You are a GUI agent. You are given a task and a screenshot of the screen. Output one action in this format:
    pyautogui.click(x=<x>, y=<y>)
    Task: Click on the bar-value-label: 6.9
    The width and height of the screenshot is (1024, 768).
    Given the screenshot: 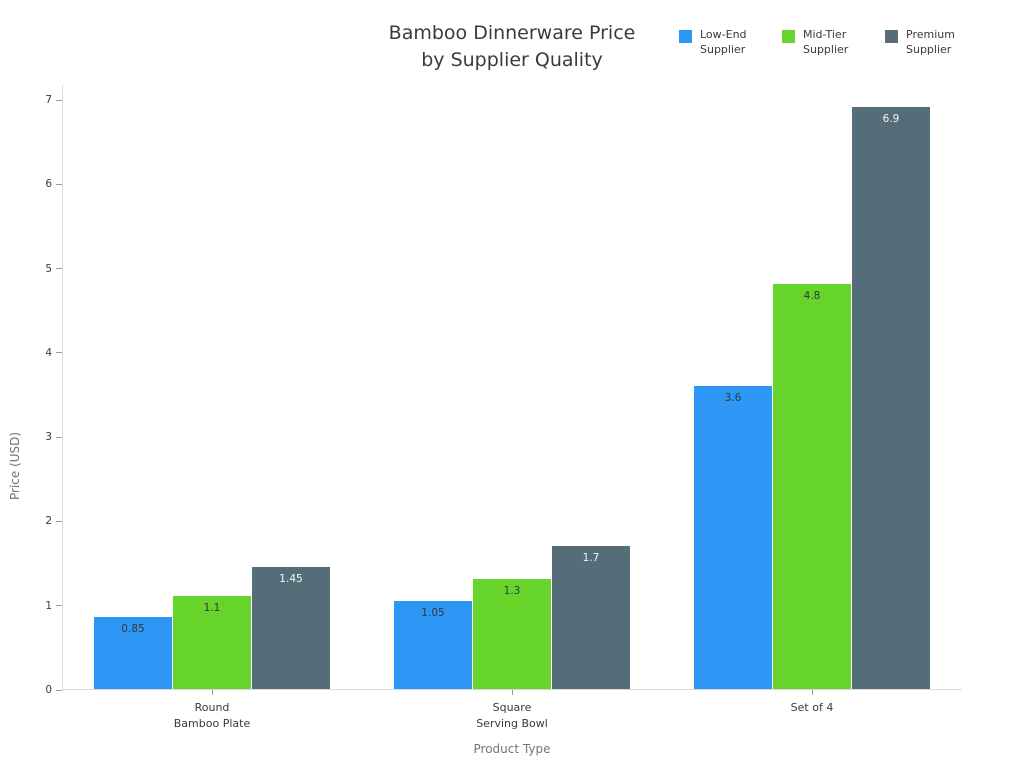 What is the action you would take?
    pyautogui.click(x=891, y=119)
    